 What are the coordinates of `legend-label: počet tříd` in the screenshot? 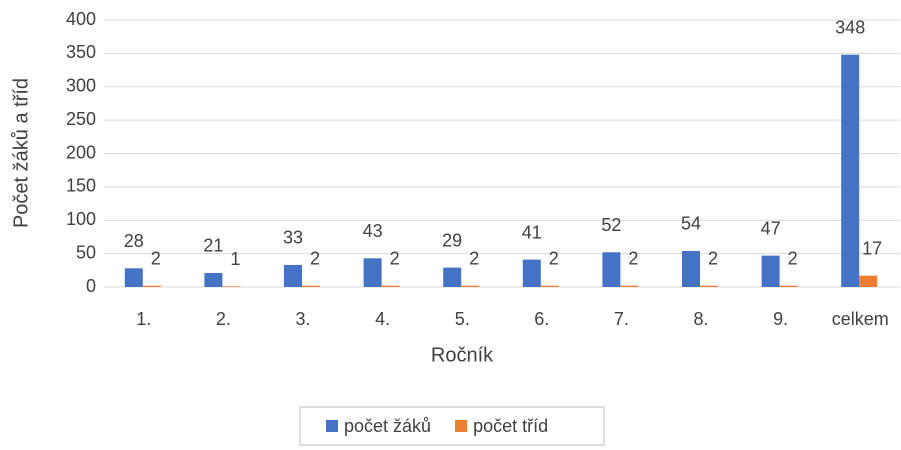 It's located at (510, 426).